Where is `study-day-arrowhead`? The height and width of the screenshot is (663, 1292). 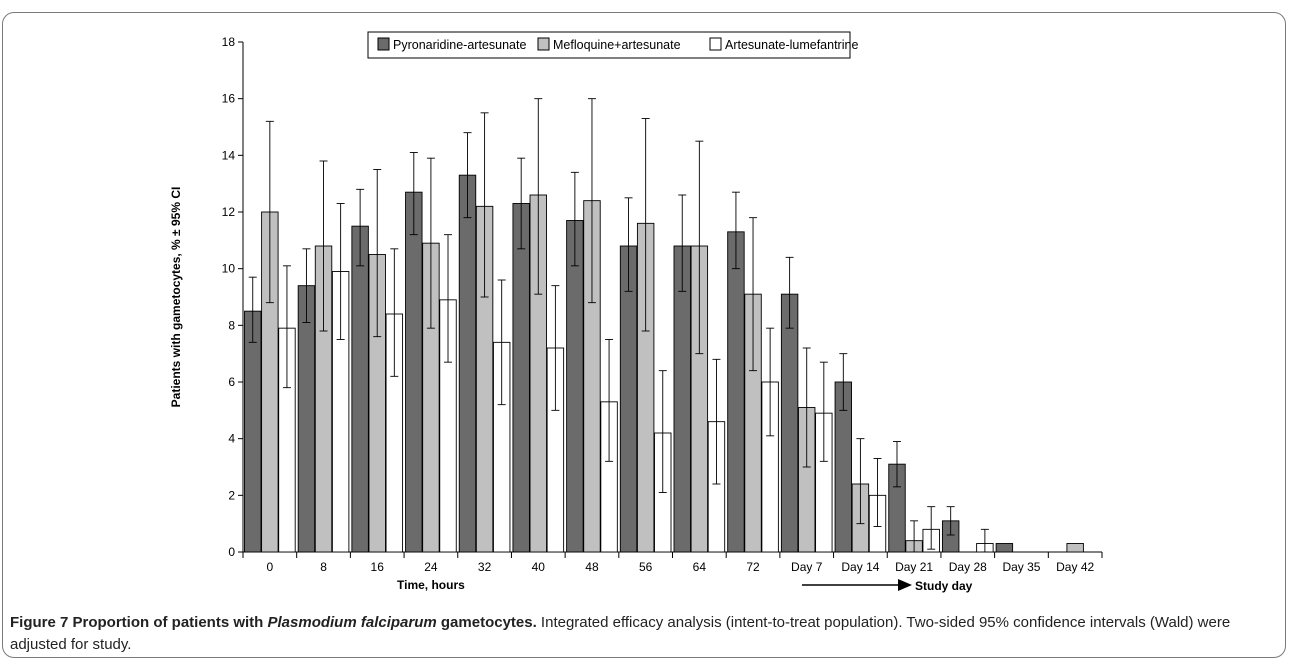 study-day-arrowhead is located at coordinates (905, 585).